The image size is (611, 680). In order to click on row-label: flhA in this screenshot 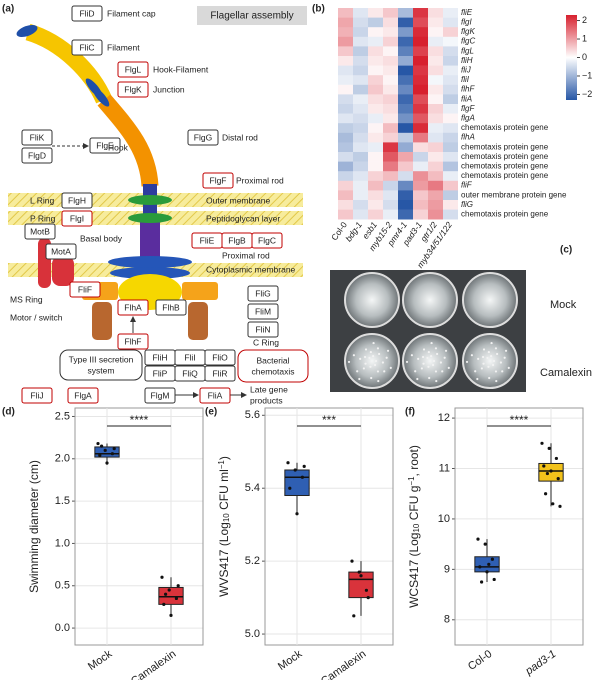, I will do `click(468, 137)`.